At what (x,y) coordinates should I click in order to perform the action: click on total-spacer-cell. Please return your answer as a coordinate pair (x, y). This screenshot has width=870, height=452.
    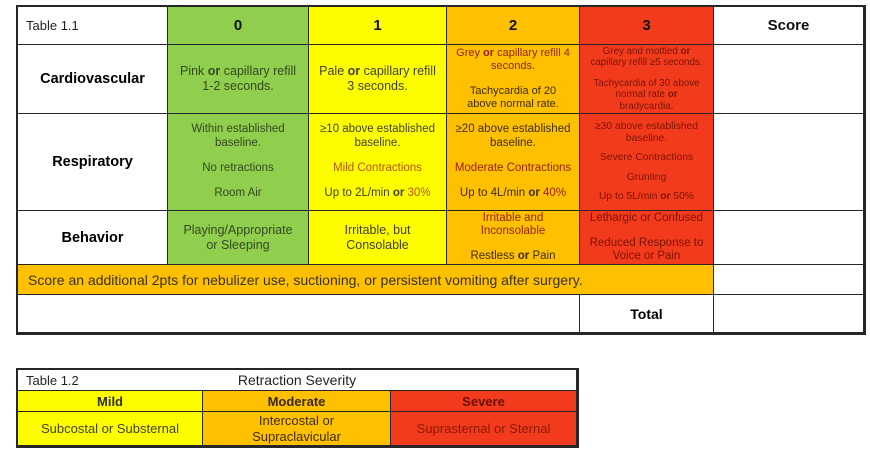
    Looking at the image, I should click on (299, 314).